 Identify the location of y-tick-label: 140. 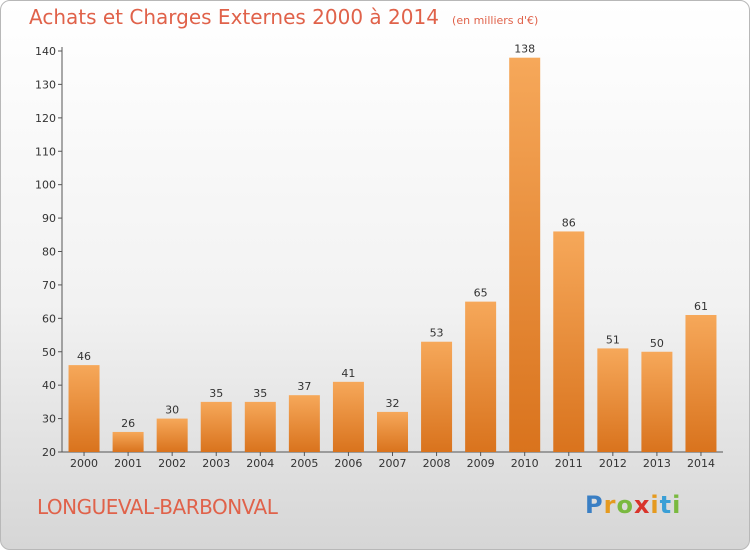
(45, 51).